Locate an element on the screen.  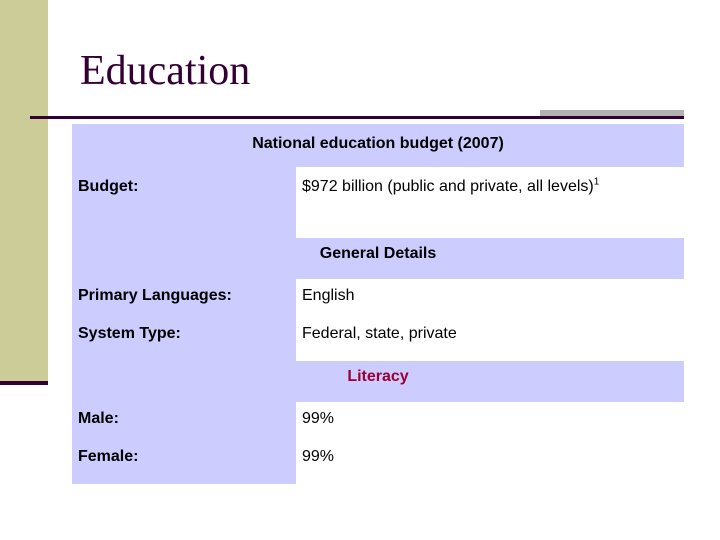
title-accent-block is located at coordinates (612, 114).